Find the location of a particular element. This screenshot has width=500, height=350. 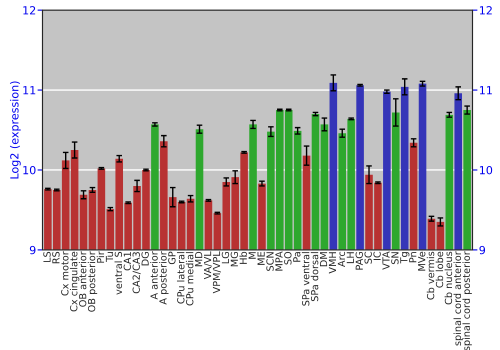

x-tick-label: SO is located at coordinates (288, 258).